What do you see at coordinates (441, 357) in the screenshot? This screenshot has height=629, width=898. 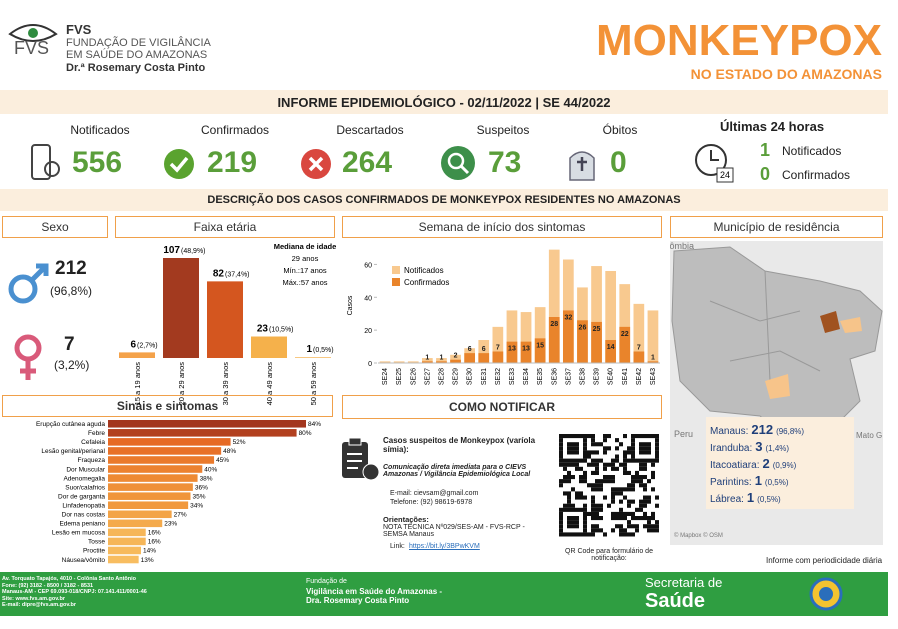 I see `value-label: 1` at bounding box center [441, 357].